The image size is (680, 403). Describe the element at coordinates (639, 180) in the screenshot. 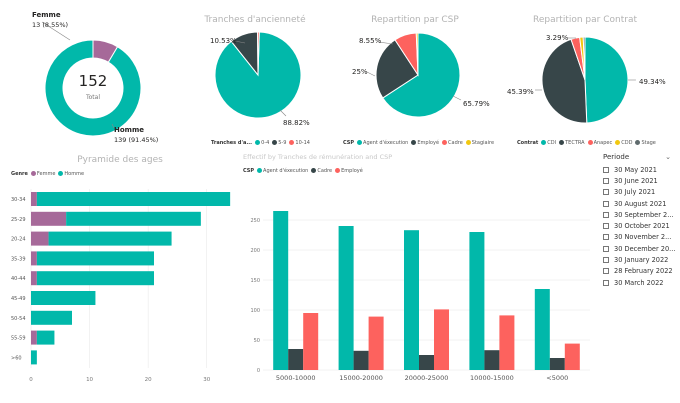

I see `slicer-item: 30 June 2021` at that location.